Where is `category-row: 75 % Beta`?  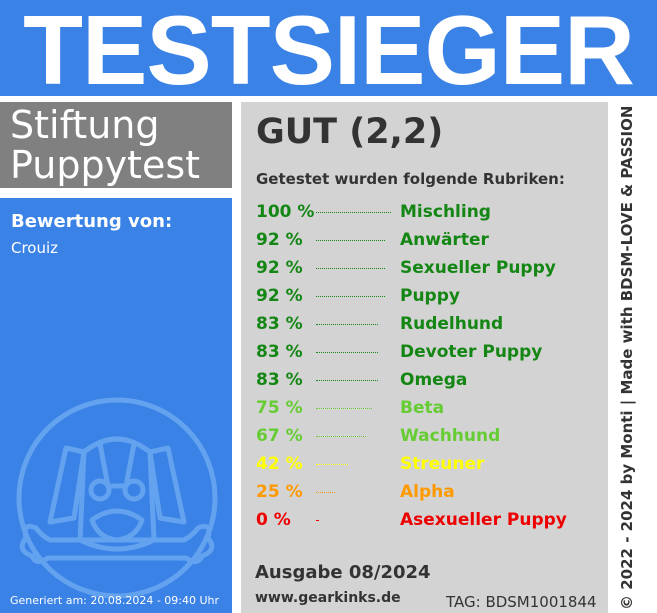
category-row: 75 % Beta is located at coordinates (426, 410).